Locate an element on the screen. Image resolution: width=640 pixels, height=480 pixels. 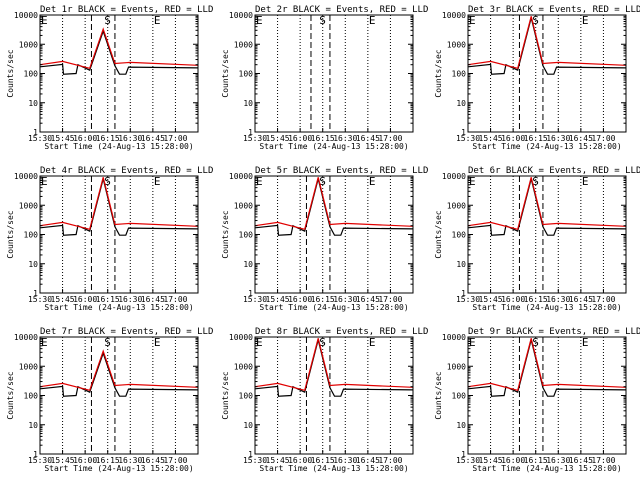
panel-title: Det 1r BLACK = Events, RED = LLD is located at coordinates (126, 10).